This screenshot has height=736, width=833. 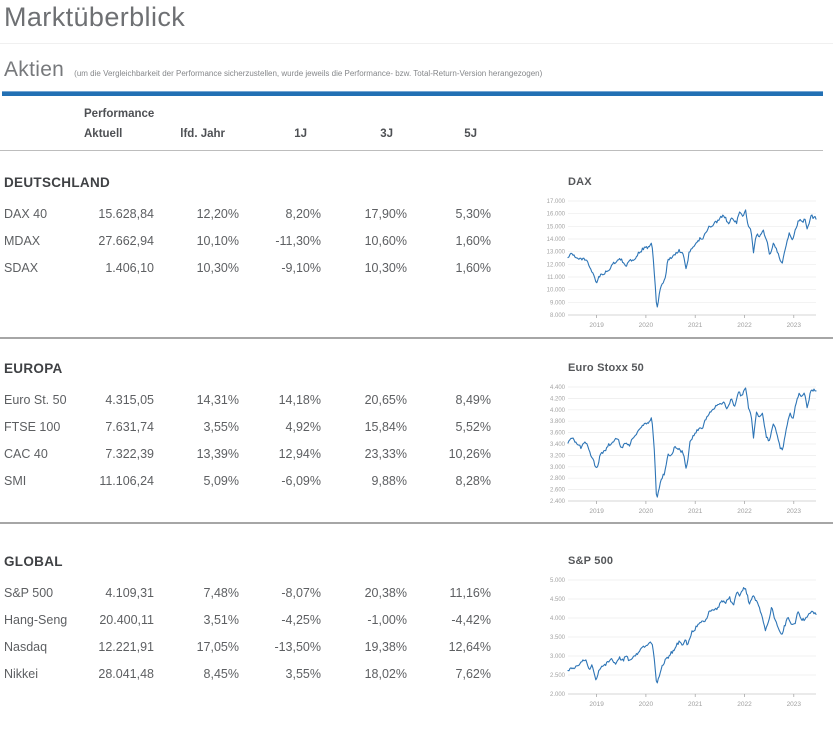 I want to click on index-name: Euro St. 50, so click(x=35, y=399).